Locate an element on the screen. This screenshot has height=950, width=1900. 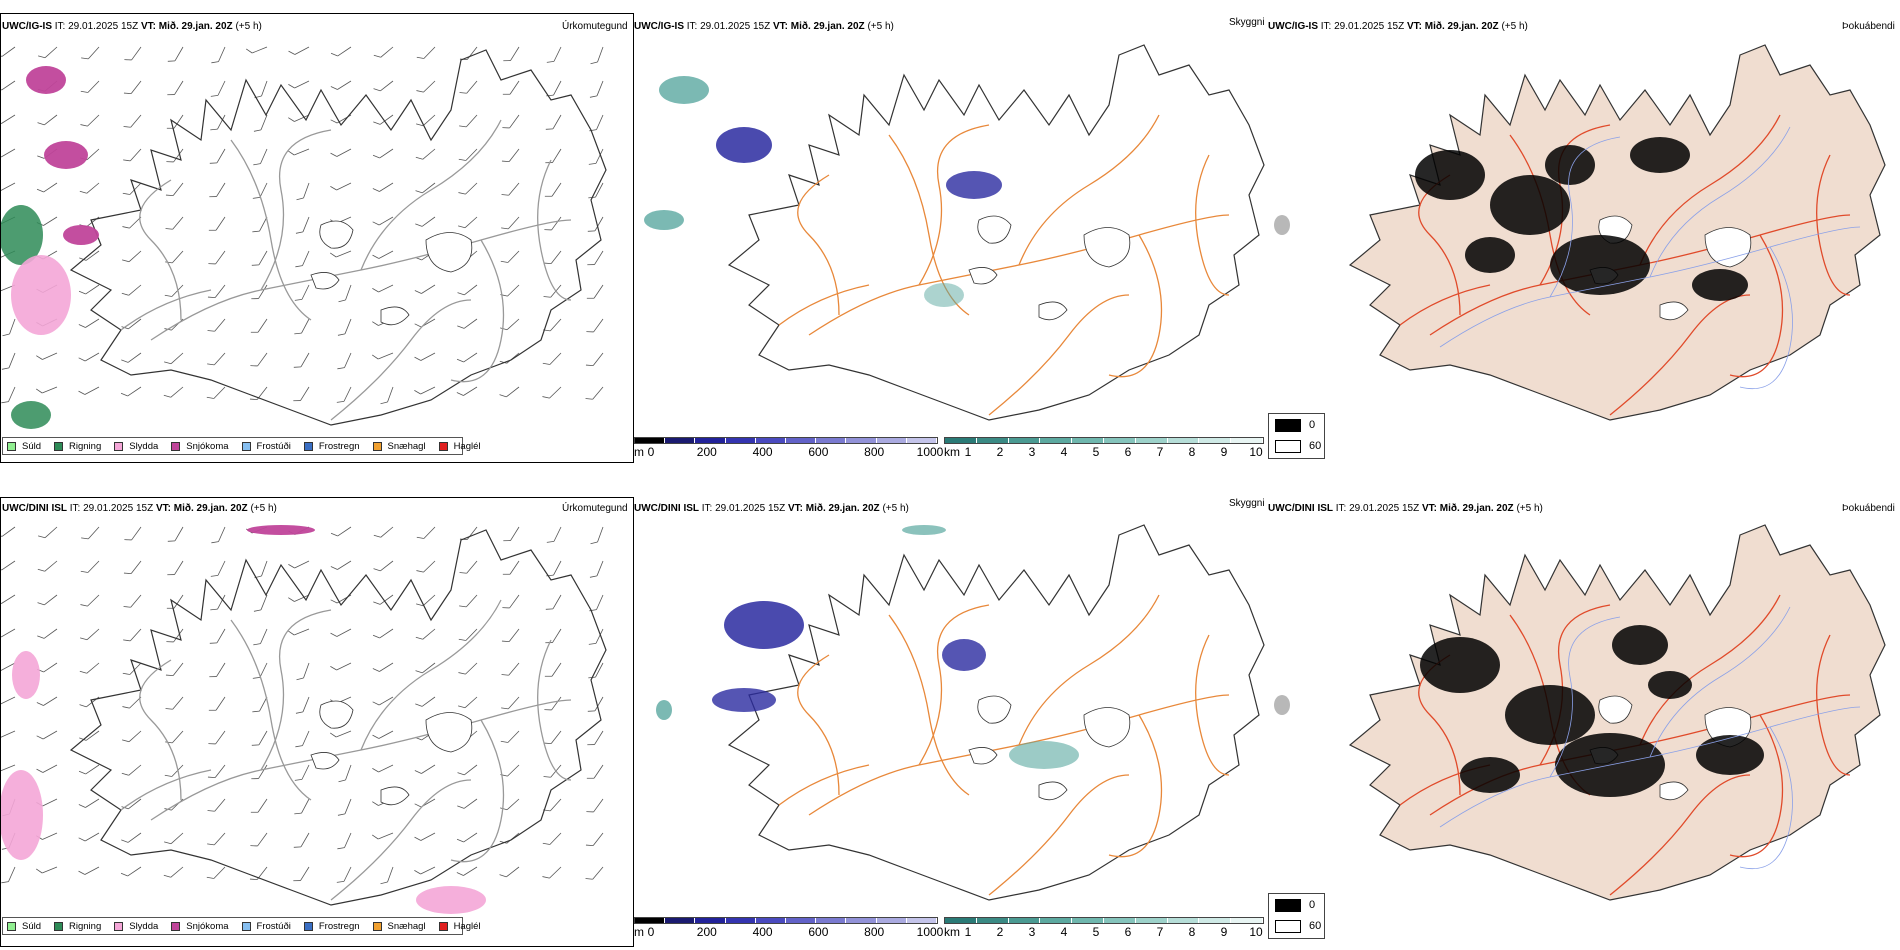
legend-swatch is located at coordinates (377, 446).